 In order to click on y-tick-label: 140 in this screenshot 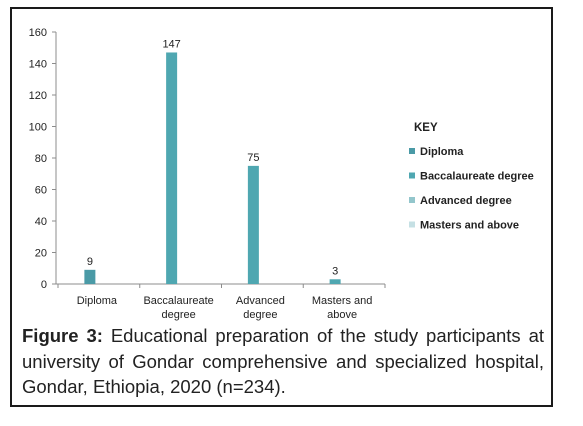, I will do `click(38, 65)`.